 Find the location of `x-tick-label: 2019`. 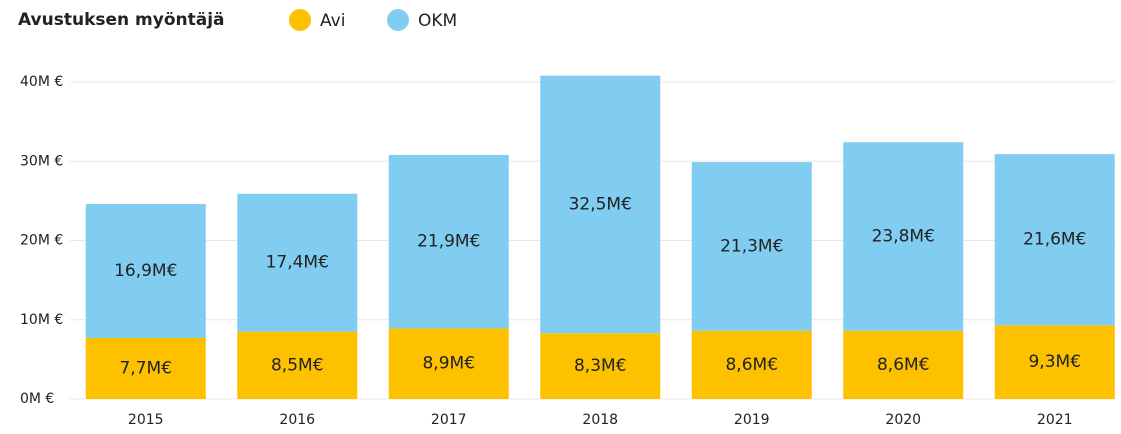

x-tick-label: 2019 is located at coordinates (752, 420).